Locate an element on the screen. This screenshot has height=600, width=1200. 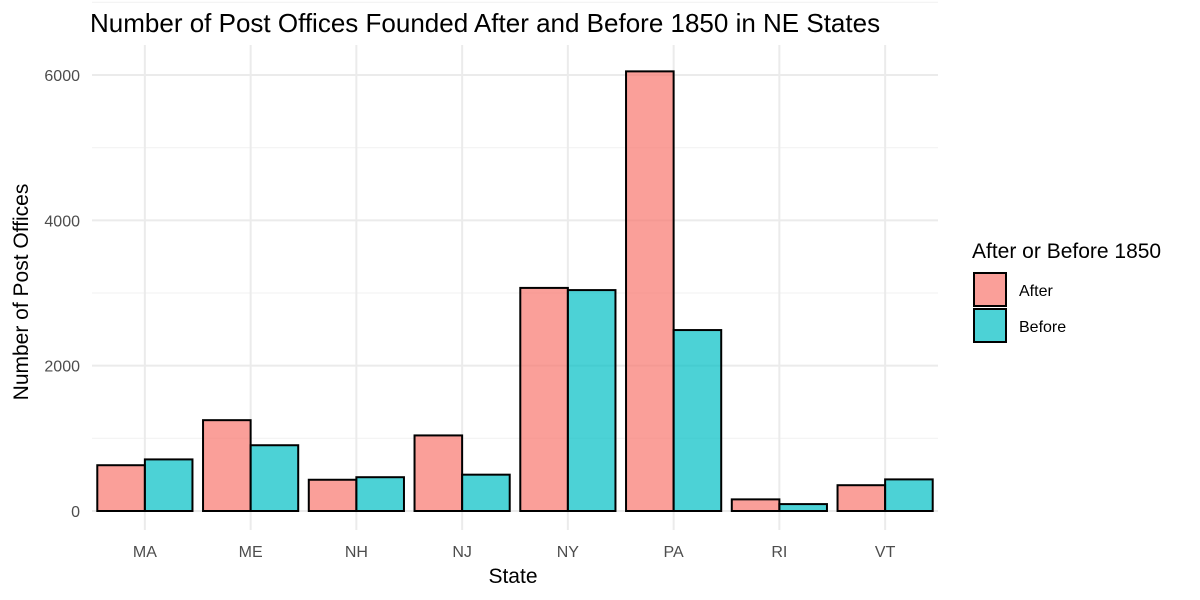
y-tick-label: 2000 is located at coordinates (62, 367).